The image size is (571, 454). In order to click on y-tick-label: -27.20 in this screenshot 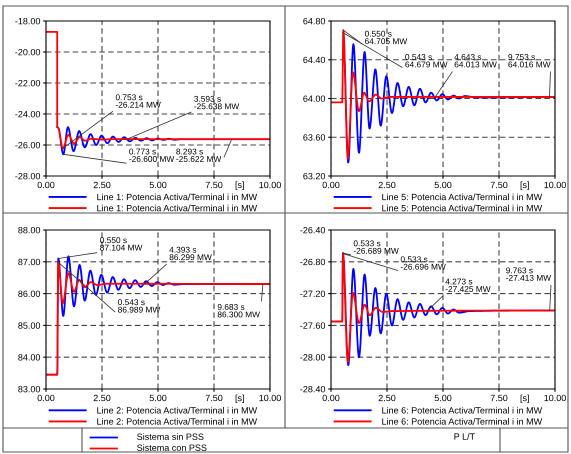, I will do `click(313, 293)`.